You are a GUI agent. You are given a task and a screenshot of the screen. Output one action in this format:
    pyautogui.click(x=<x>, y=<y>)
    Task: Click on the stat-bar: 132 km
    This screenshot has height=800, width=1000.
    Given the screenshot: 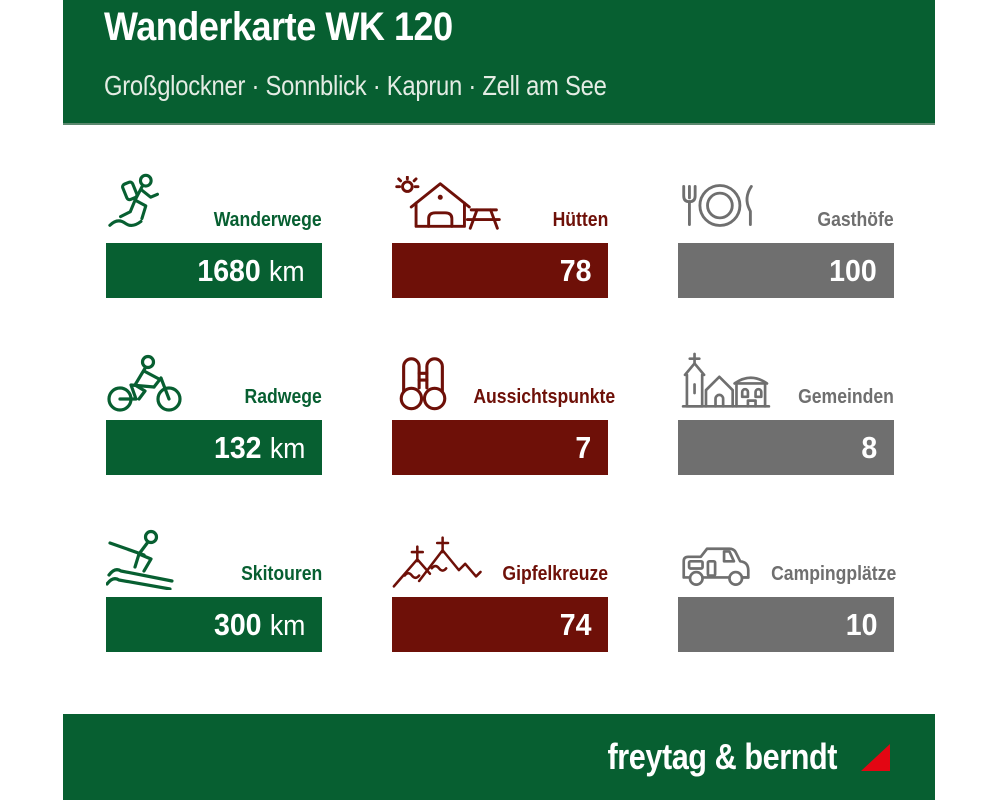 What is the action you would take?
    pyautogui.click(x=214, y=447)
    